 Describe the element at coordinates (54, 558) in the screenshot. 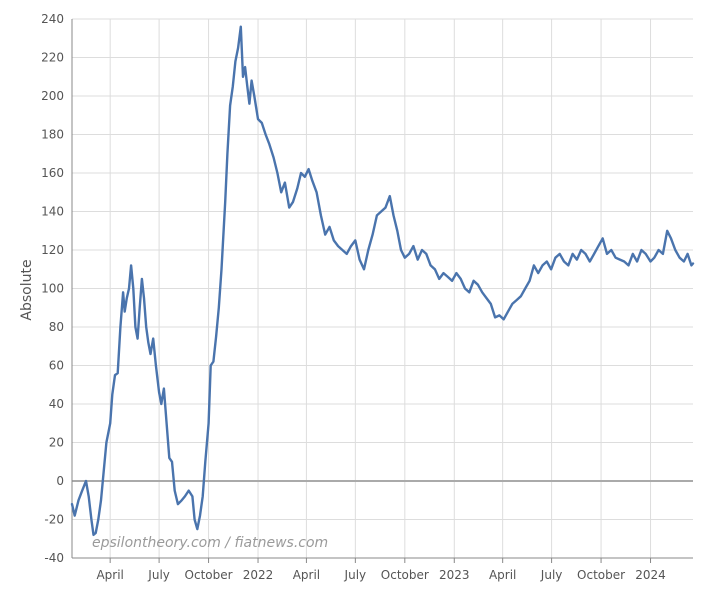

I see `y-tick-label: -40` at that location.